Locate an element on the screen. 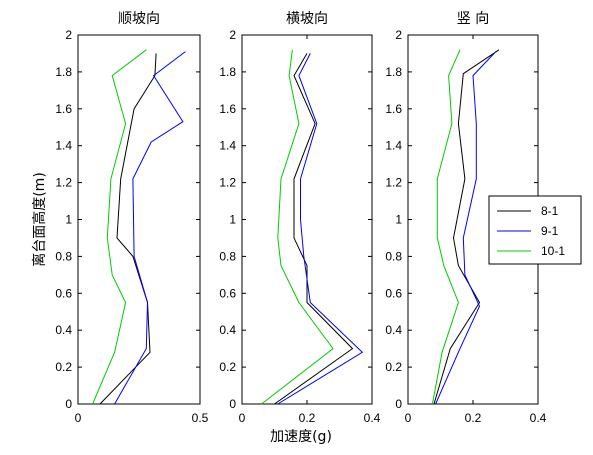 The width and height of the screenshot is (593, 455). legend-label-8-1: 8-1 is located at coordinates (550, 211).